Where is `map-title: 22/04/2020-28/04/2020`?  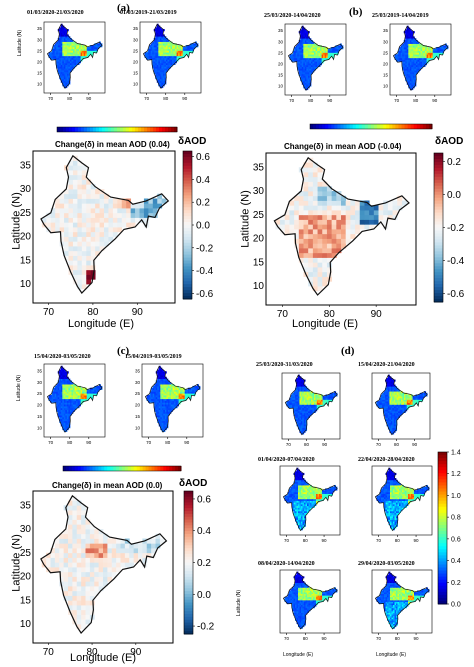 map-title: 22/04/2020-28/04/2020 is located at coordinates (386, 460).